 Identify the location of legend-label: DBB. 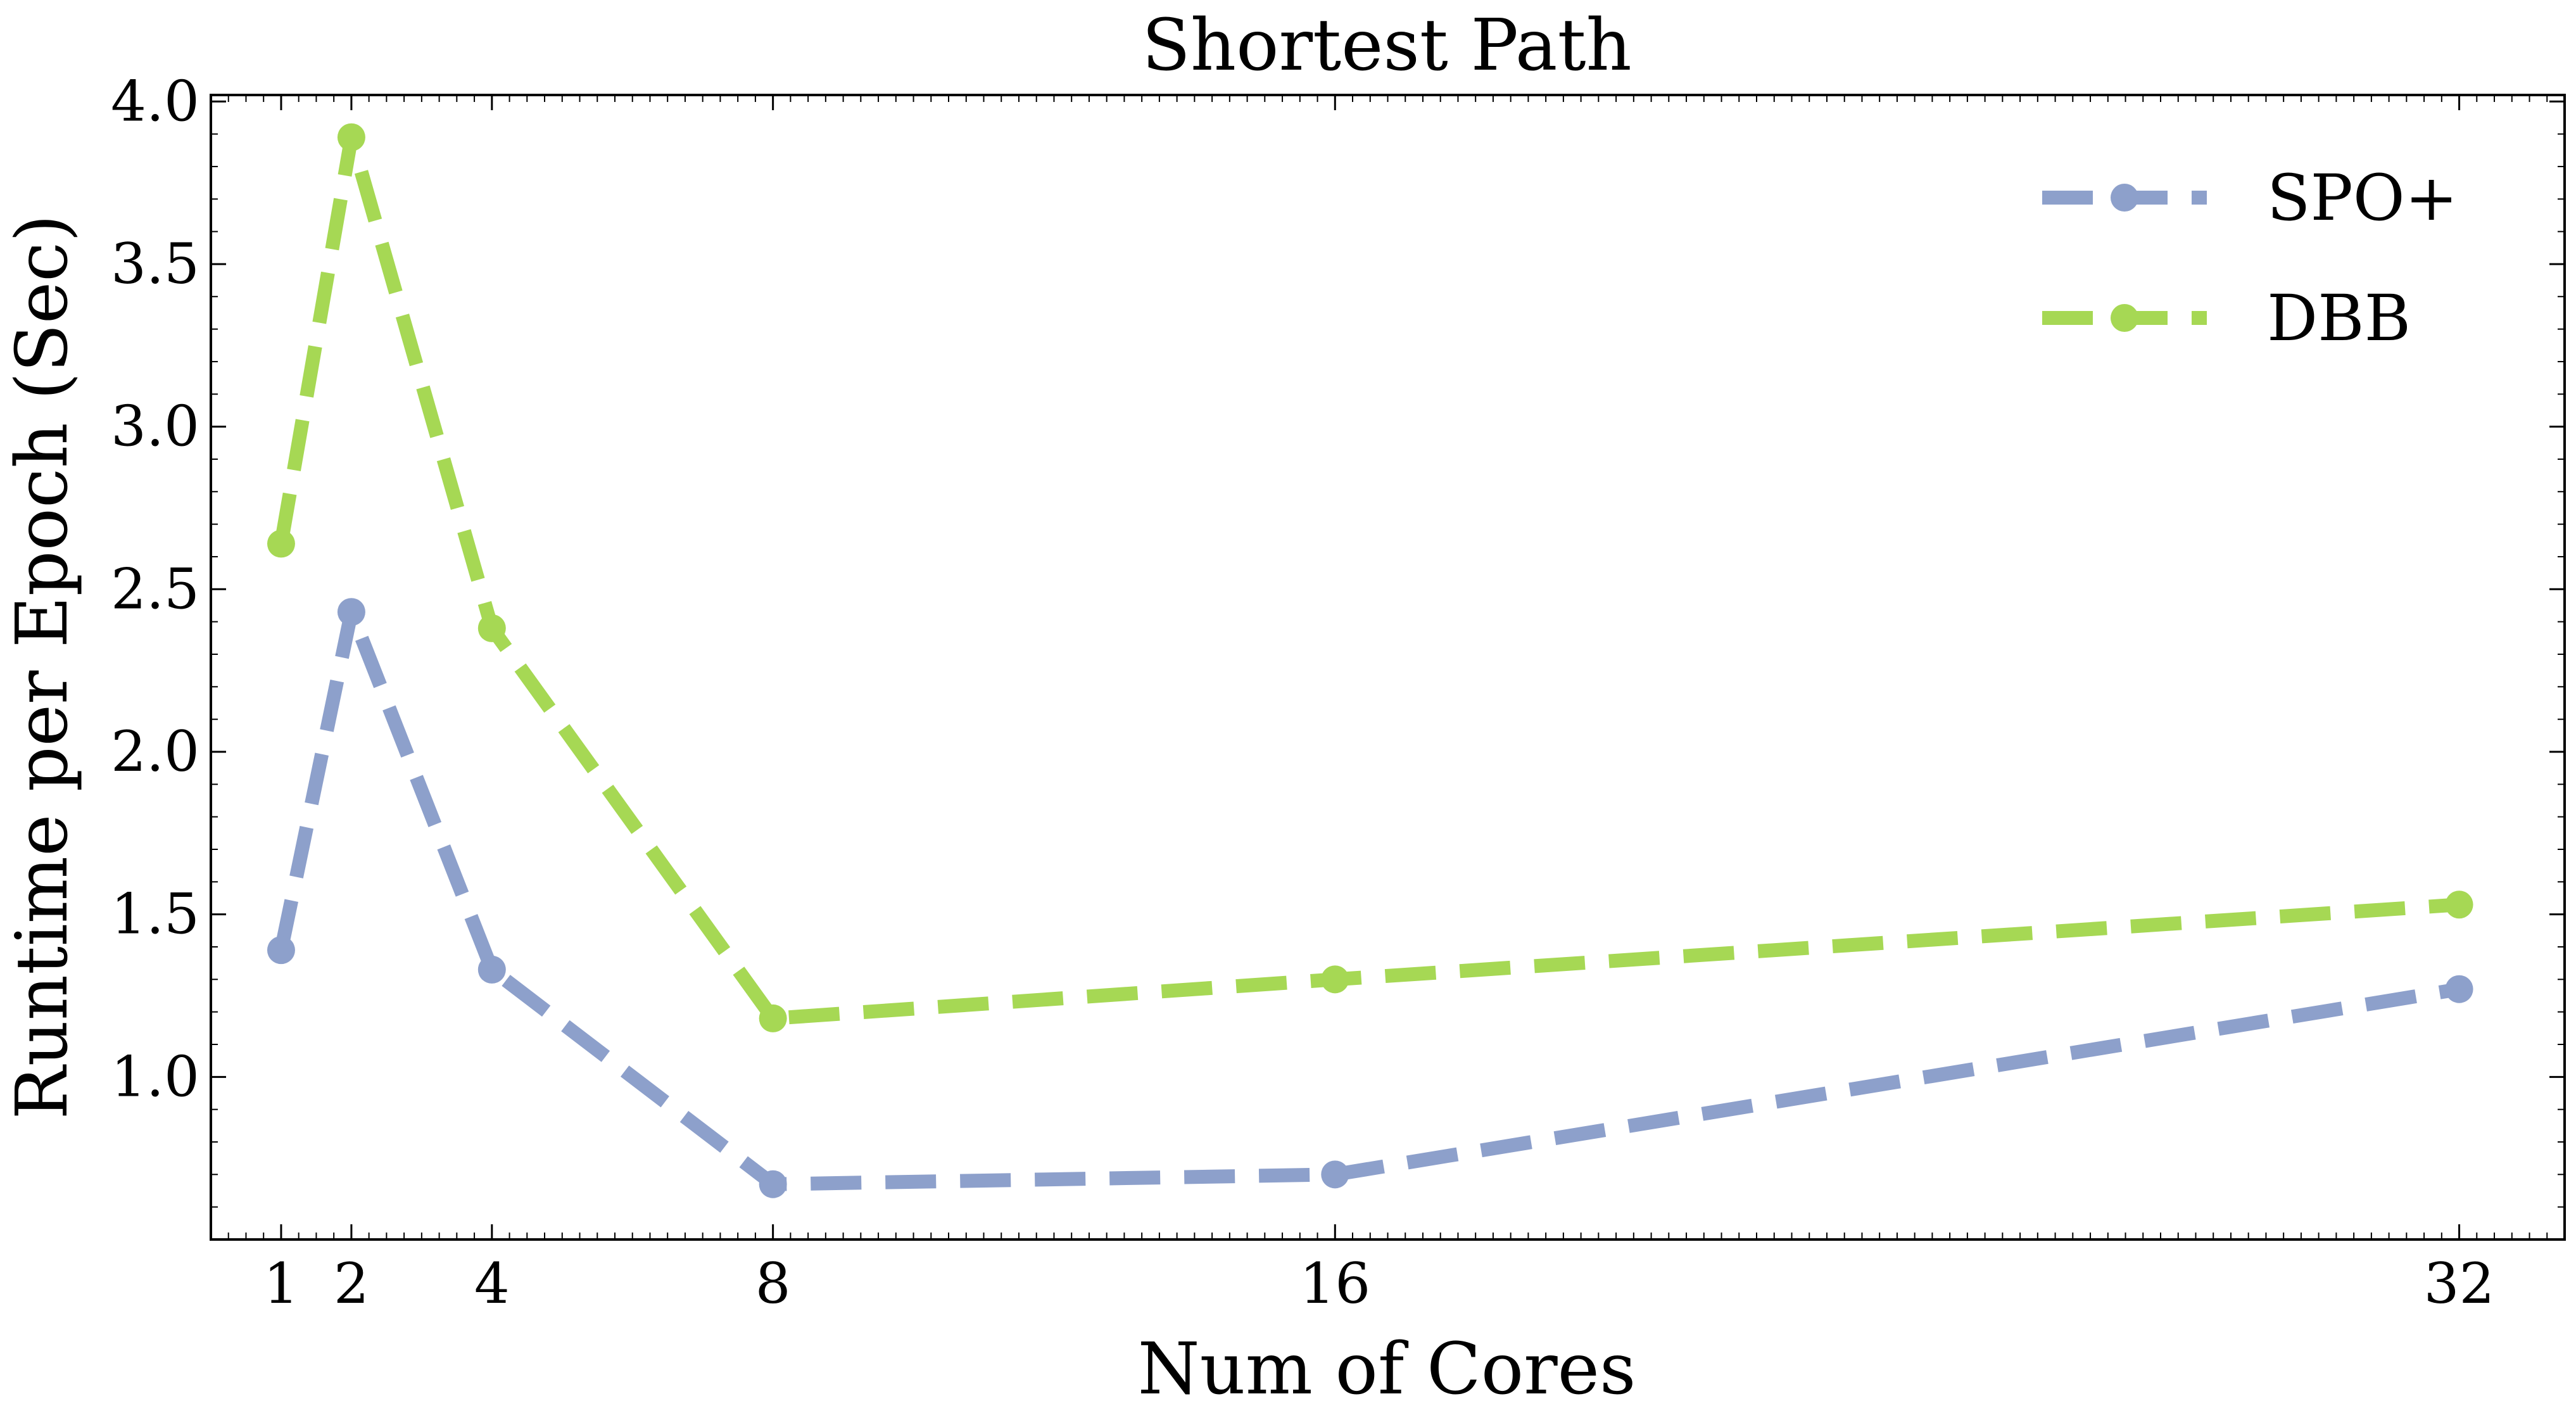
(2339, 318).